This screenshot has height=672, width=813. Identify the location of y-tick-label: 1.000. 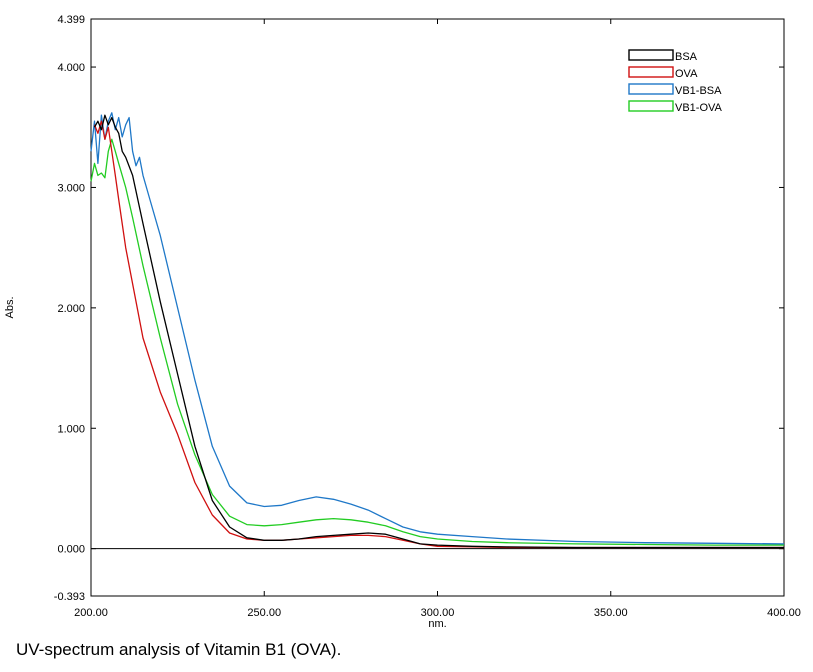
(71, 429).